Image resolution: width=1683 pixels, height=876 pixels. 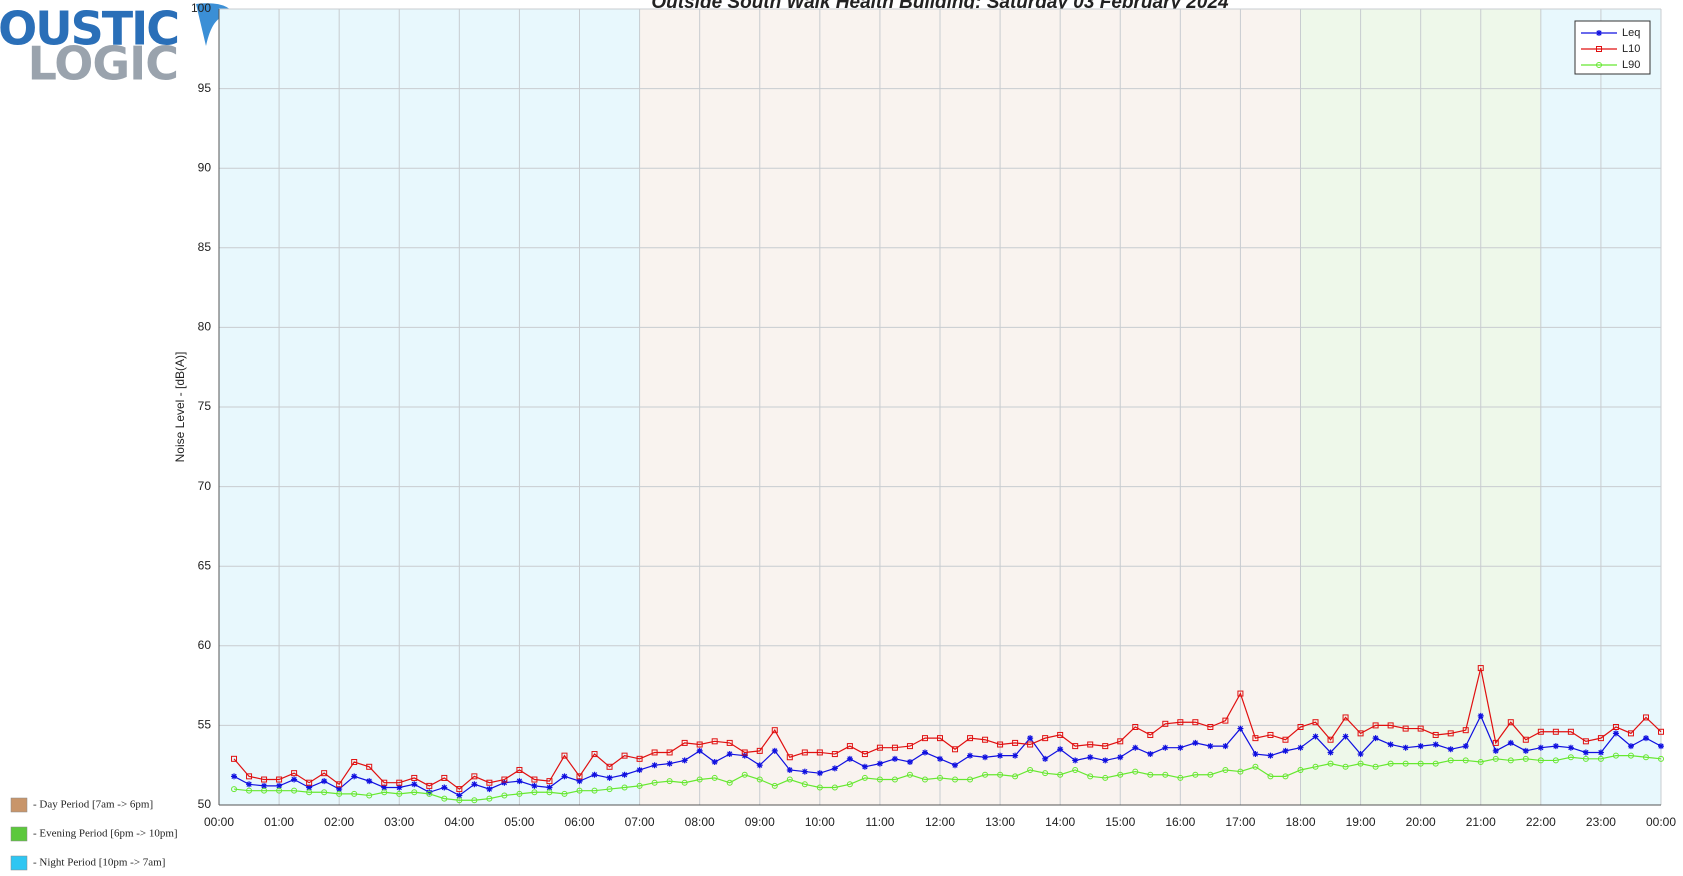 I want to click on series, so click(x=947, y=778).